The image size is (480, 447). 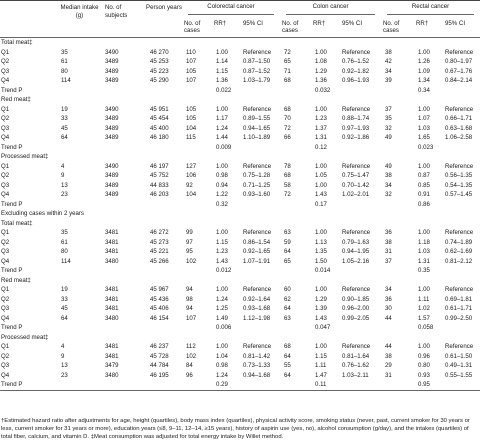 What do you see at coordinates (64, 289) in the screenshot?
I see `table-cell: 19` at bounding box center [64, 289].